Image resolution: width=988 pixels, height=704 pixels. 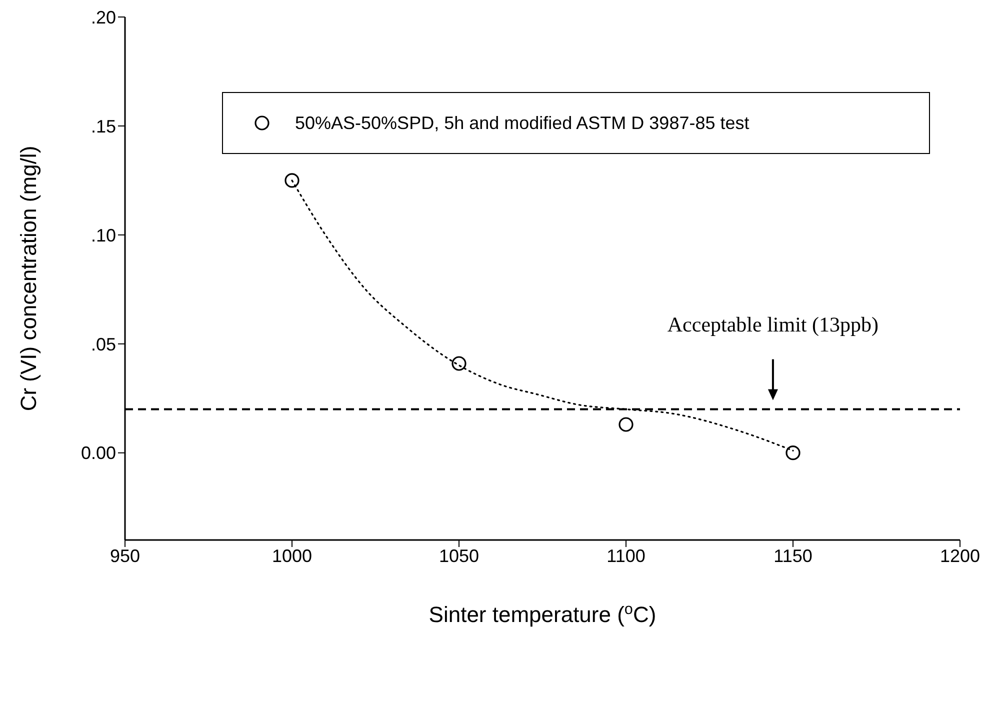 What do you see at coordinates (98, 453) in the screenshot?
I see `y-tick-label: 0.00` at bounding box center [98, 453].